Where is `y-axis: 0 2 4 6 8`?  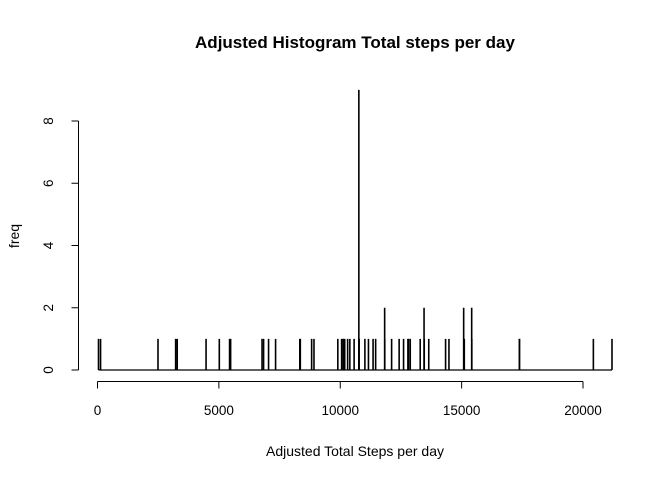 y-axis: 0 2 4 6 8 is located at coordinates (60, 245).